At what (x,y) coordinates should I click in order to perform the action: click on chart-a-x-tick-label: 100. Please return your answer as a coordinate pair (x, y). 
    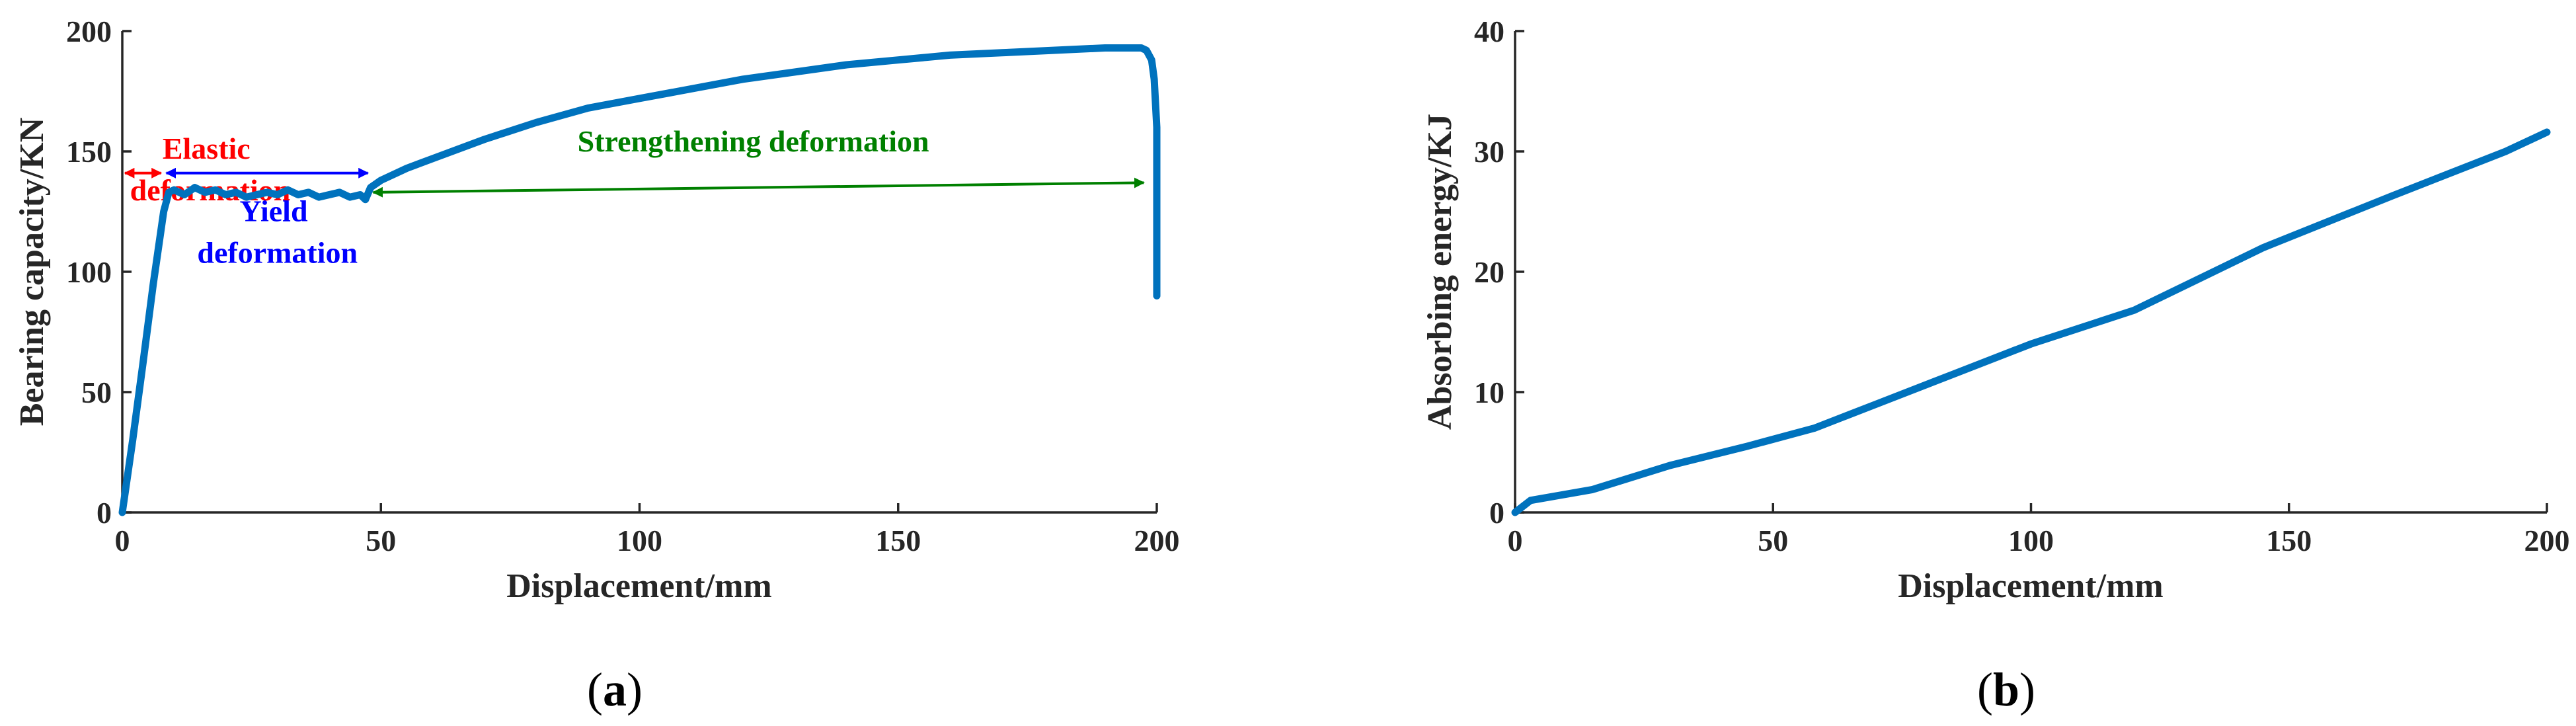
    Looking at the image, I should click on (639, 540).